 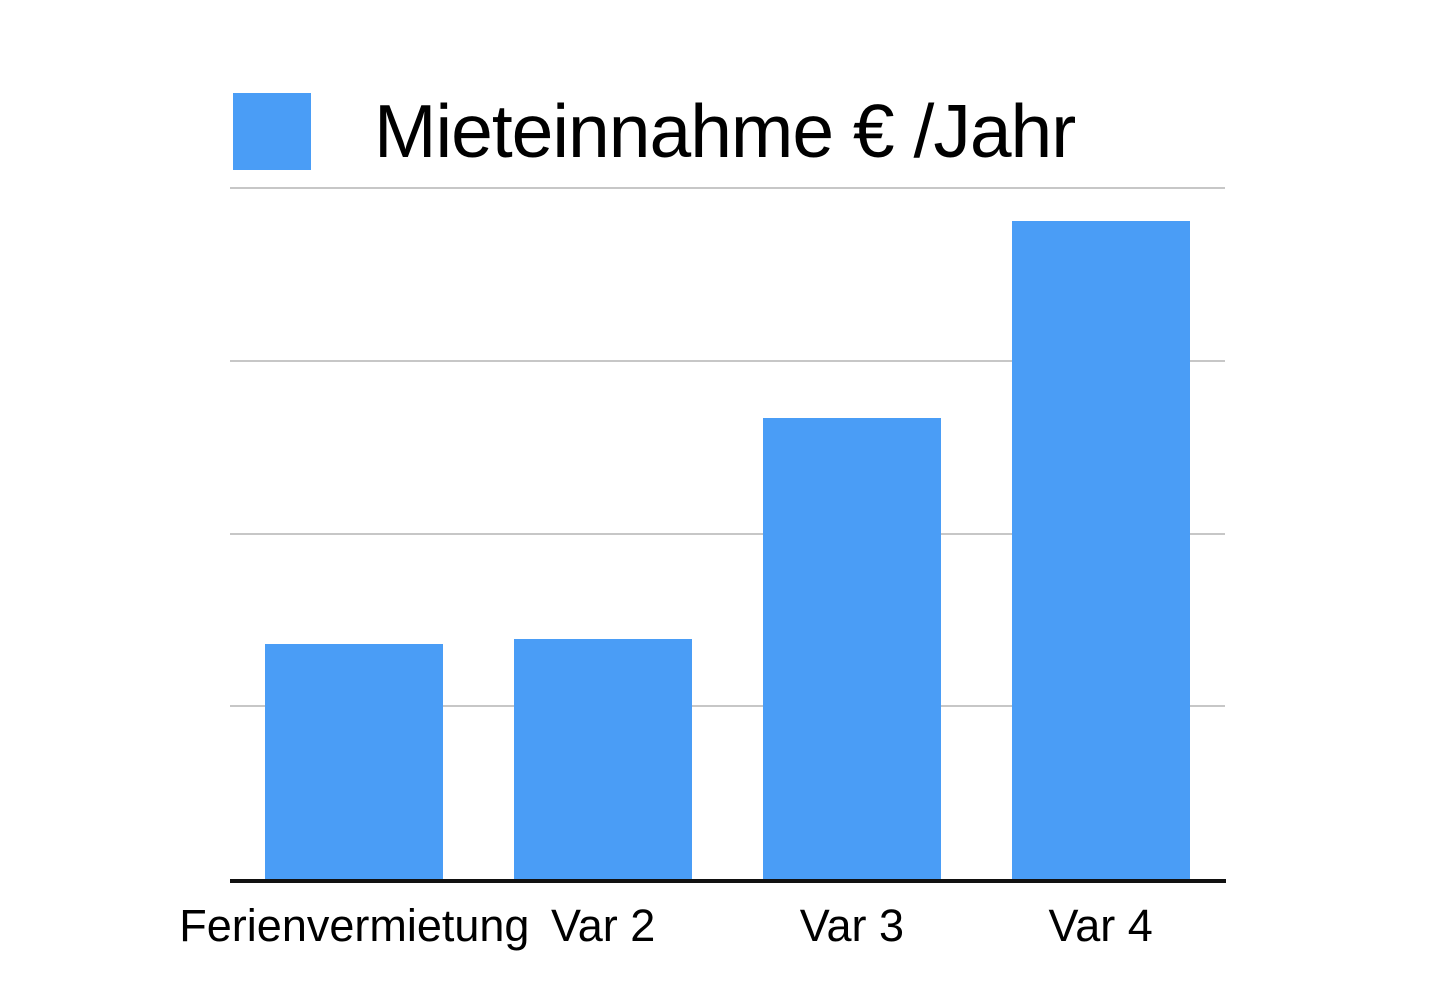 I want to click on bar-ferienvermietung, so click(x=354, y=761).